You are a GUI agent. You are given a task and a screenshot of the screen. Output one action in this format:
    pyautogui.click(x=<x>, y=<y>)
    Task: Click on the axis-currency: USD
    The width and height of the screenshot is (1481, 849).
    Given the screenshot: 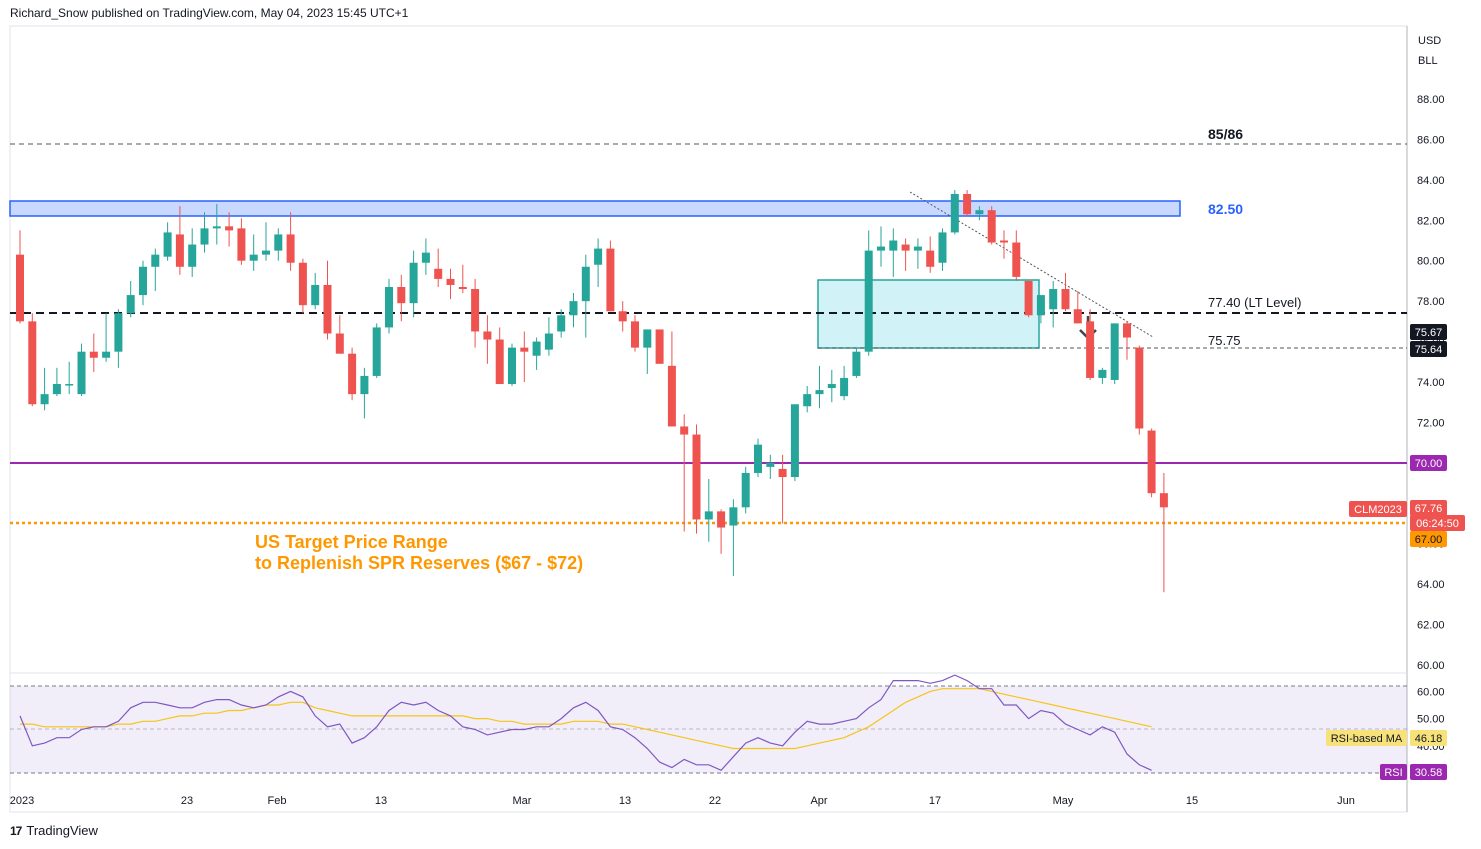 What is the action you would take?
    pyautogui.click(x=1429, y=41)
    